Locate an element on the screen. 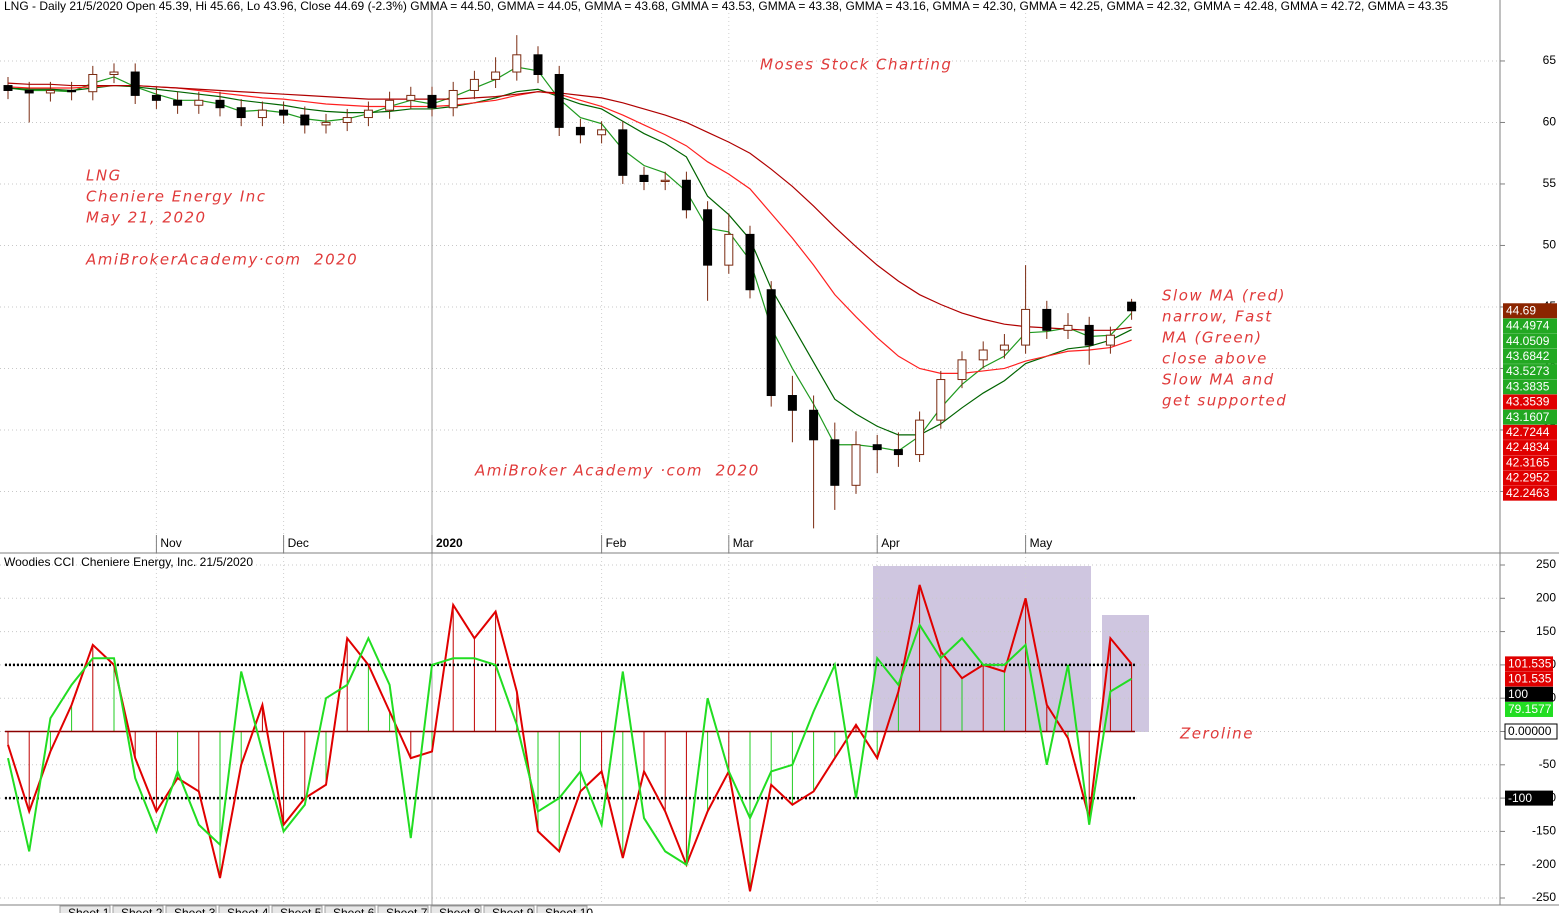 This screenshot has height=913, width=1559. annotation: Zeroline is located at coordinates (1216, 734).